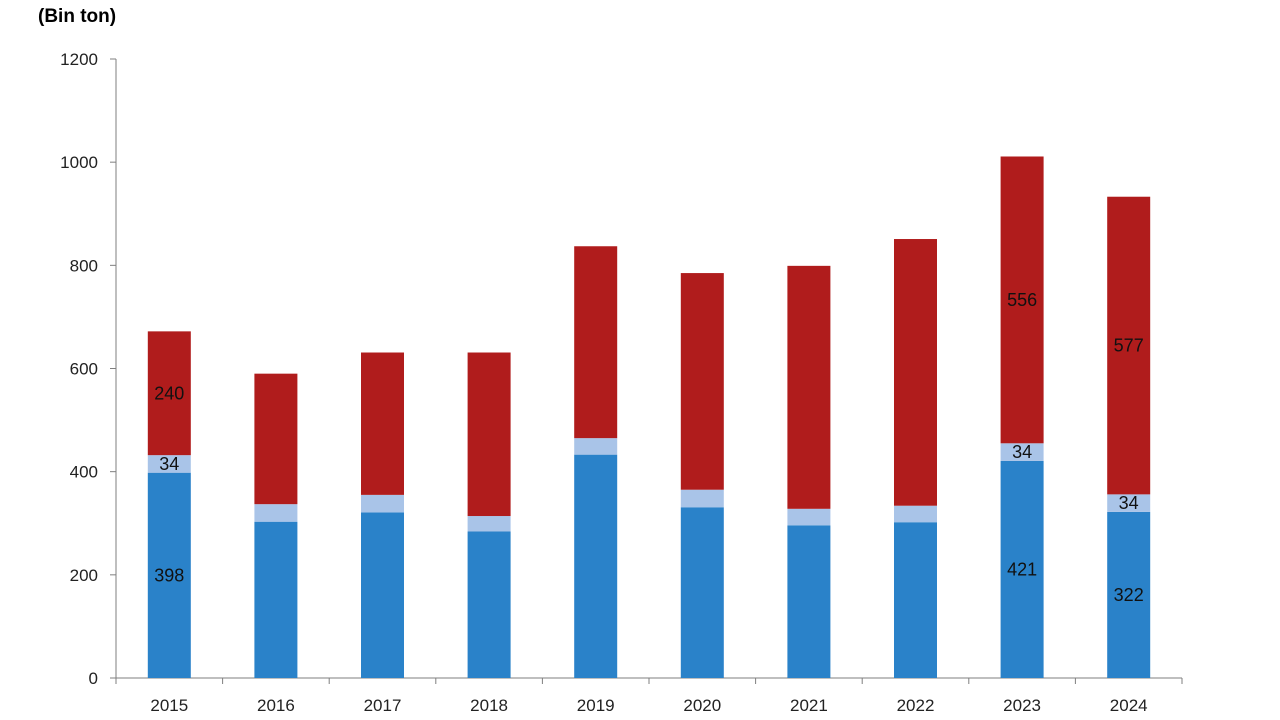 The height and width of the screenshot is (720, 1280). Describe the element at coordinates (1129, 705) in the screenshot. I see `x-tick-label: 2024` at that location.